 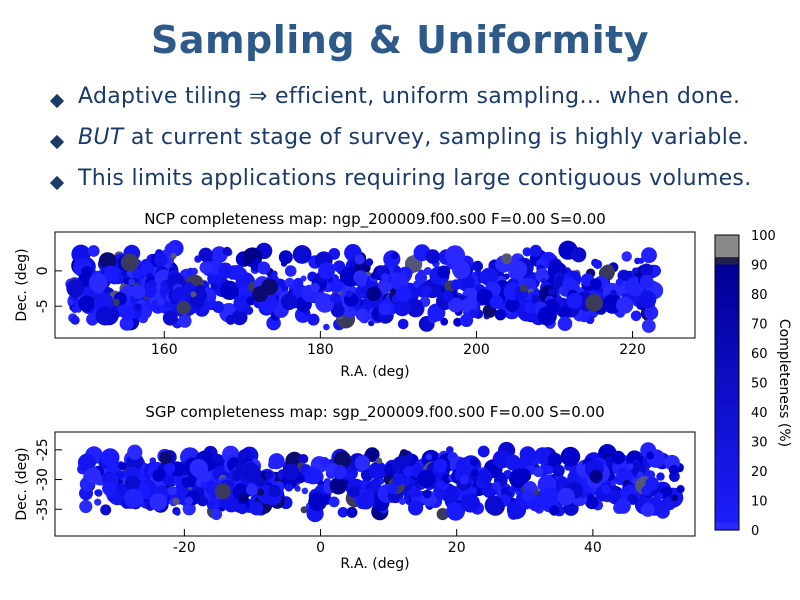 What do you see at coordinates (48, 479) in the screenshot?
I see `sgp-y-axis: -25 -30 -35` at bounding box center [48, 479].